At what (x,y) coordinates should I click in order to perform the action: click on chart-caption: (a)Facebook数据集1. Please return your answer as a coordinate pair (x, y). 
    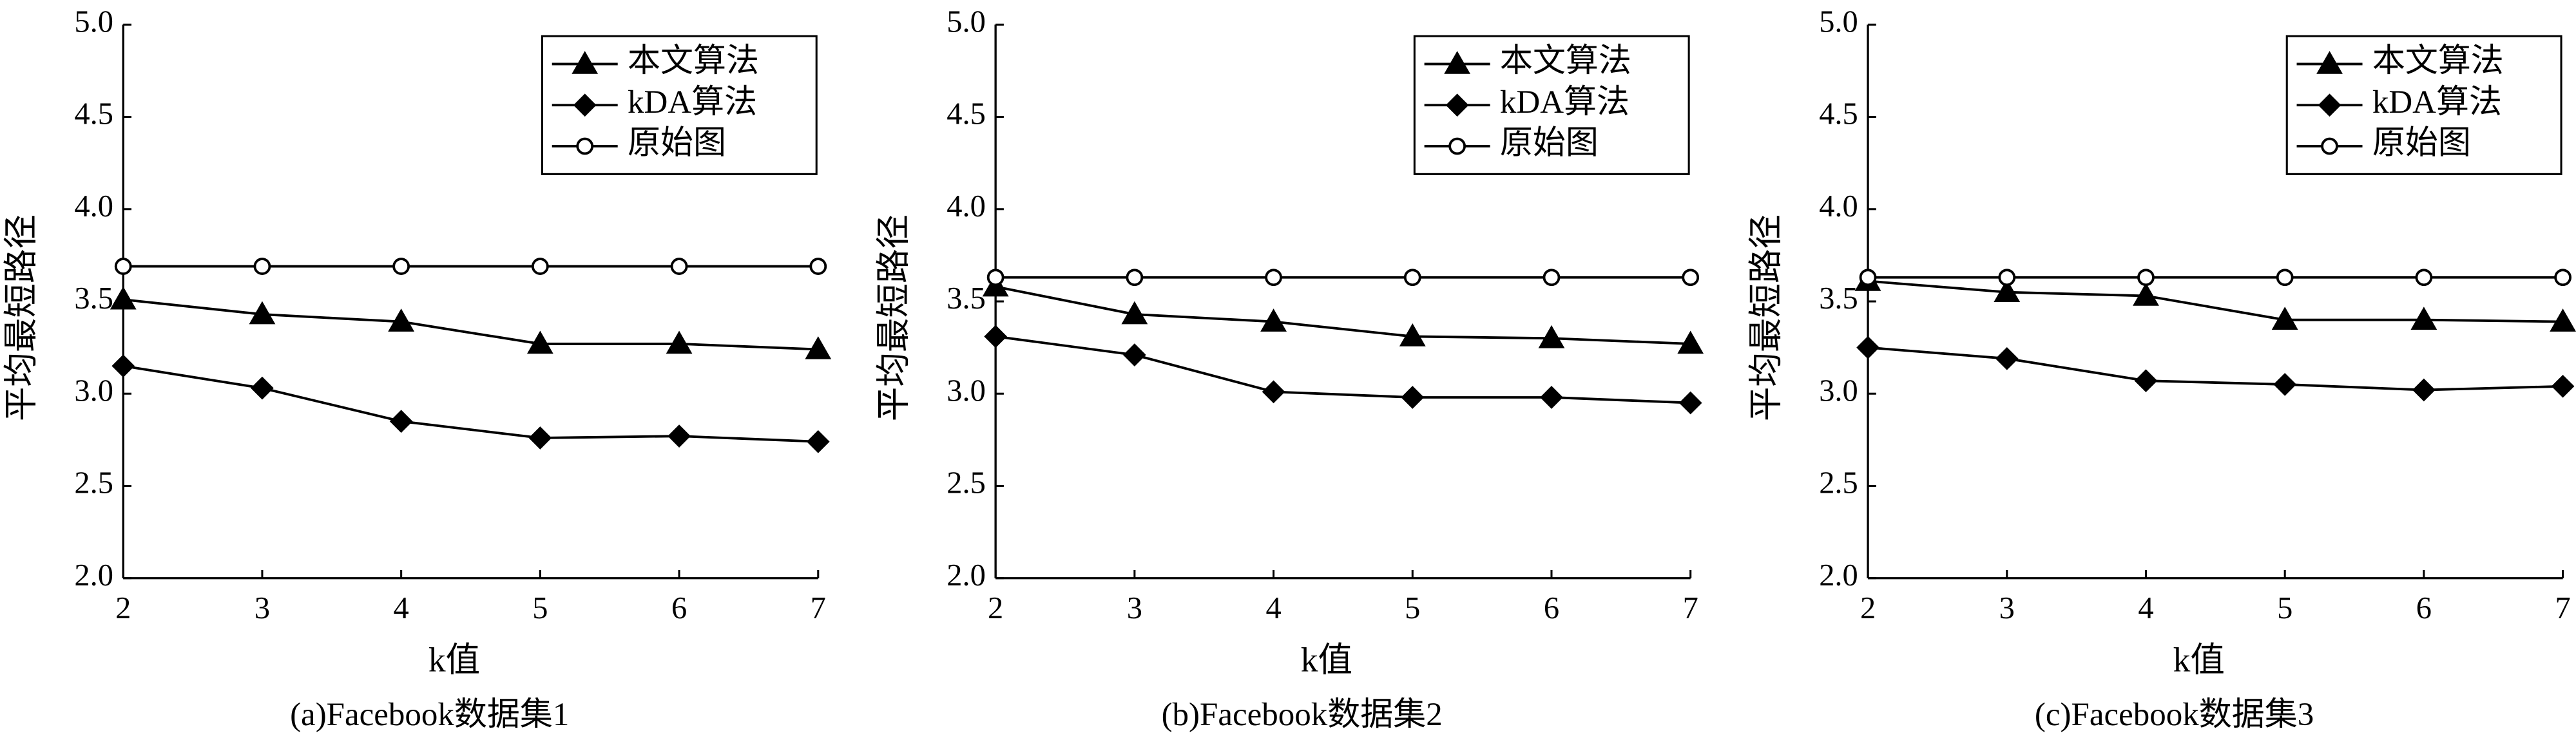
    Looking at the image, I should click on (429, 715).